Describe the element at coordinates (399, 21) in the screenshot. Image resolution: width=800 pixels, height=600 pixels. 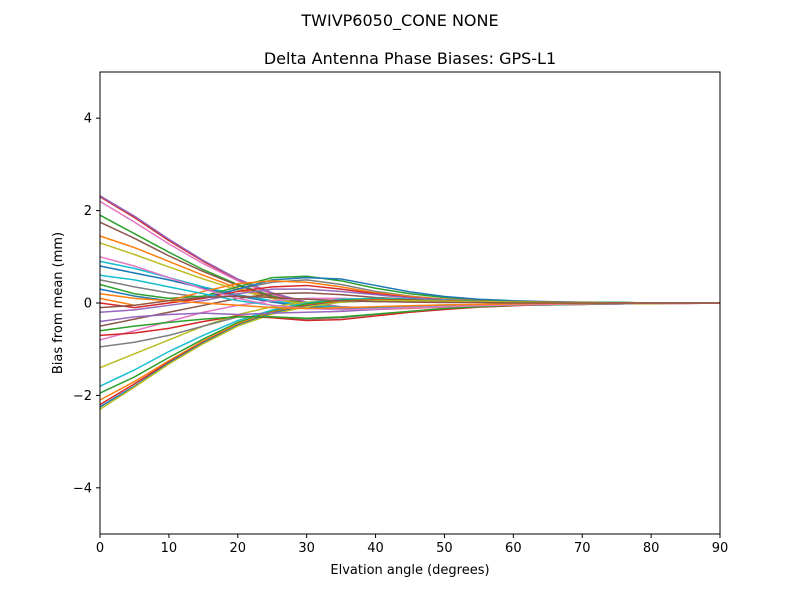
I see `figure-suptitle: TWIVP6050_CONE NONE` at that location.